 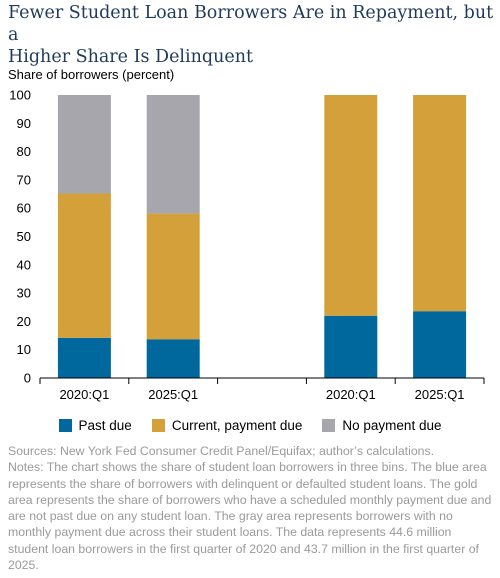 I want to click on y-tick-label: 90, so click(x=24, y=123).